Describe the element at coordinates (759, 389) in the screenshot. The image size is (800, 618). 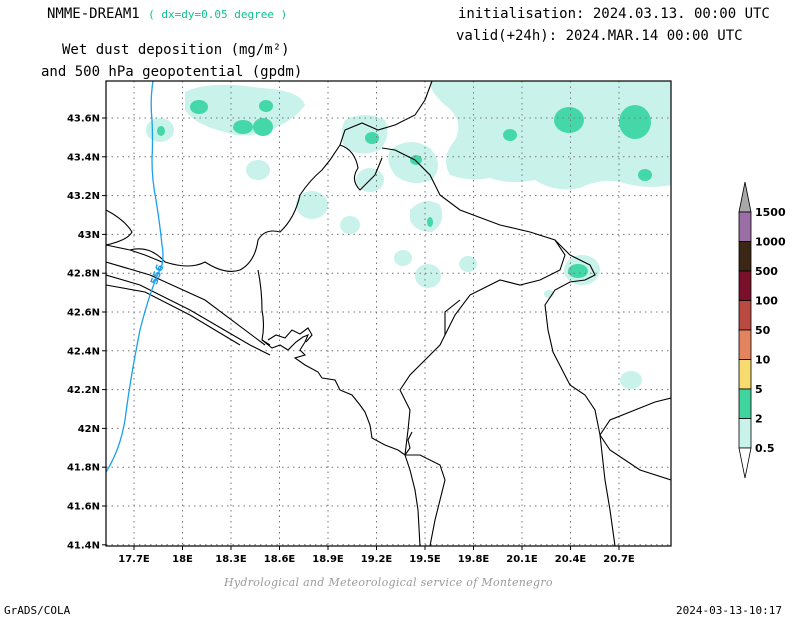
I see `colorbar-label: 5` at that location.